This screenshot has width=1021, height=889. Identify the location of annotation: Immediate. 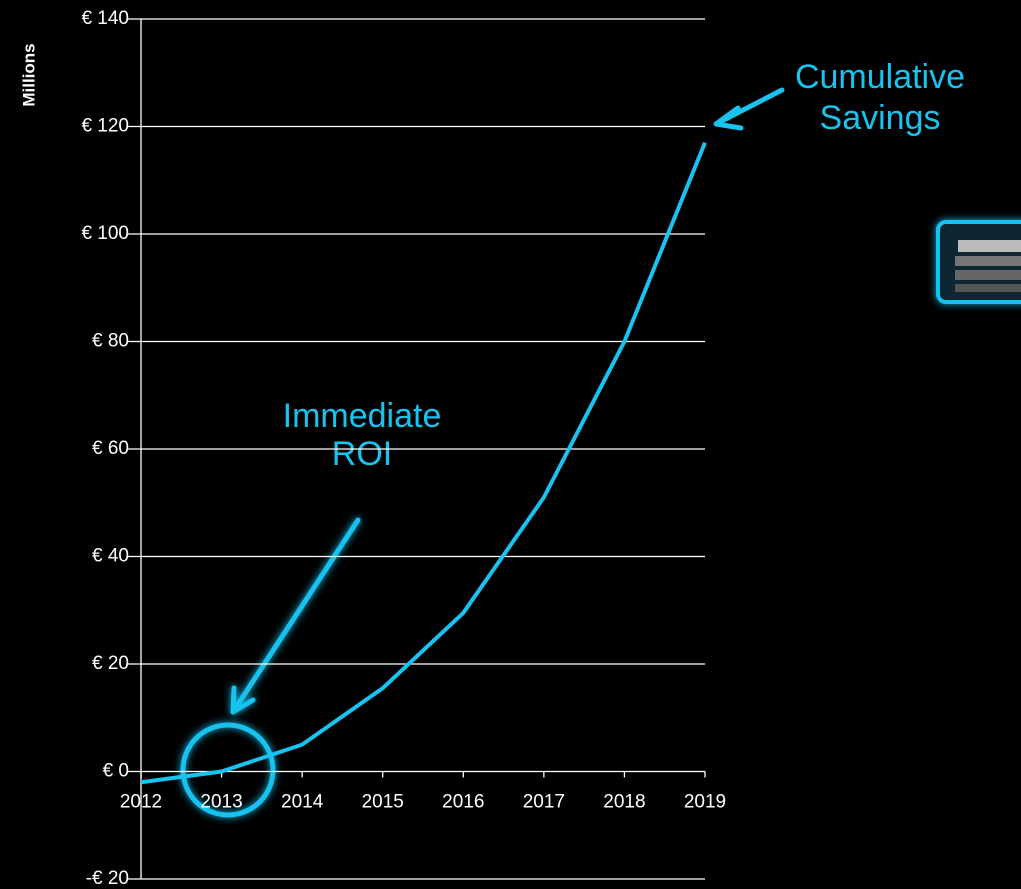
(362, 416).